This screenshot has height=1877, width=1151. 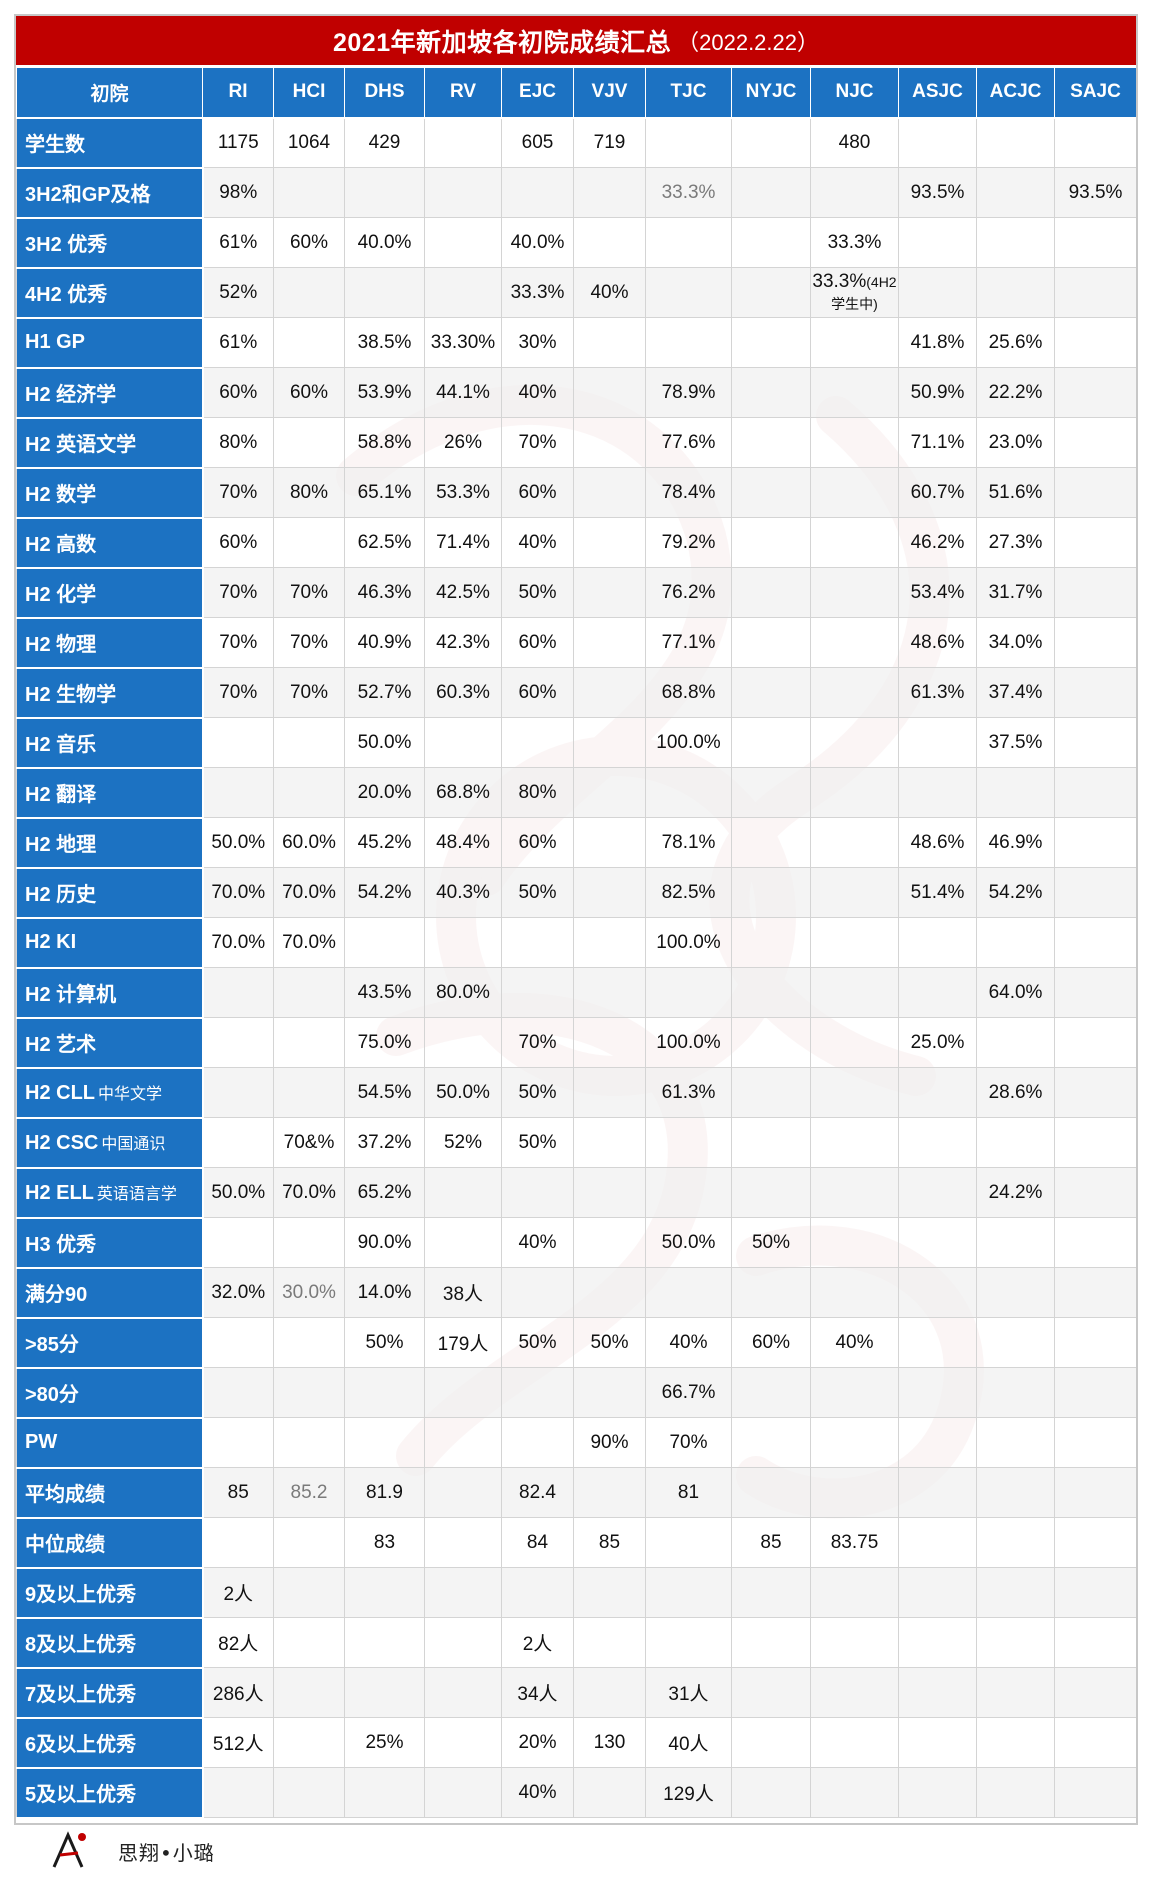 What do you see at coordinates (609, 1742) in the screenshot?
I see `table-cell: 130` at bounding box center [609, 1742].